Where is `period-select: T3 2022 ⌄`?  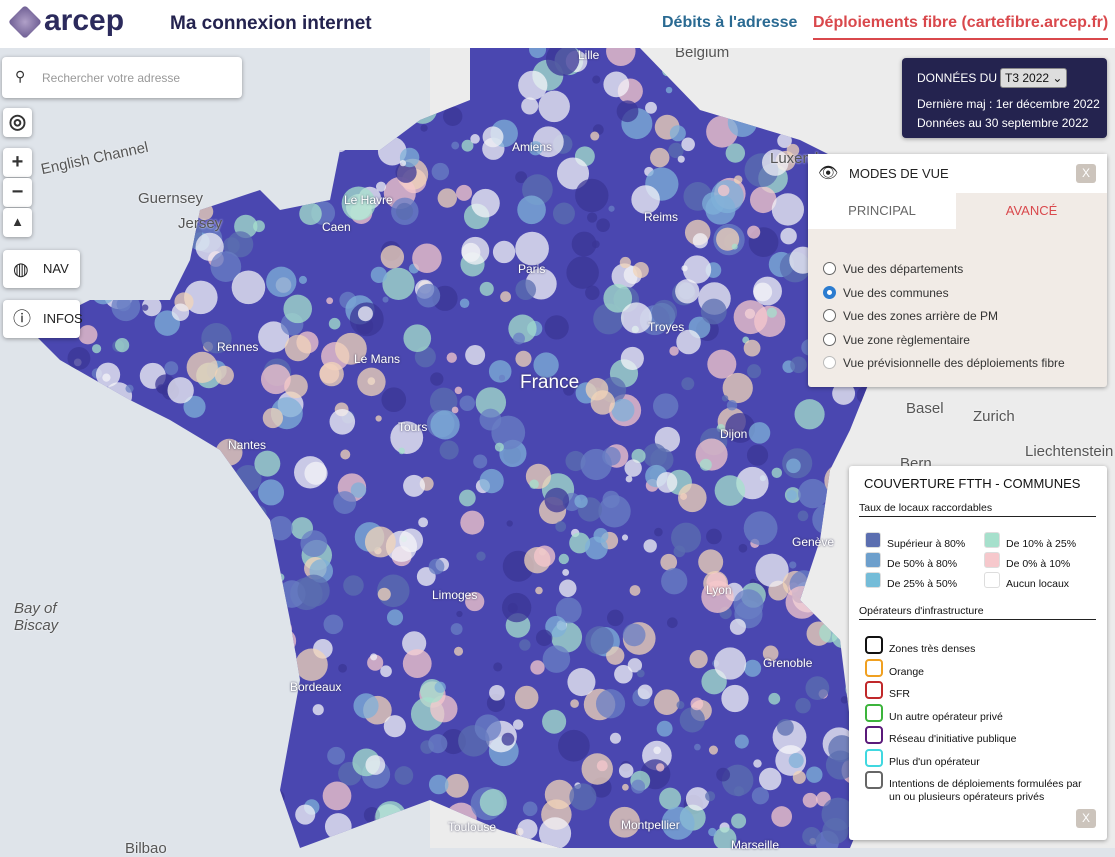
period-select: T3 2022 ⌄ is located at coordinates (1034, 78).